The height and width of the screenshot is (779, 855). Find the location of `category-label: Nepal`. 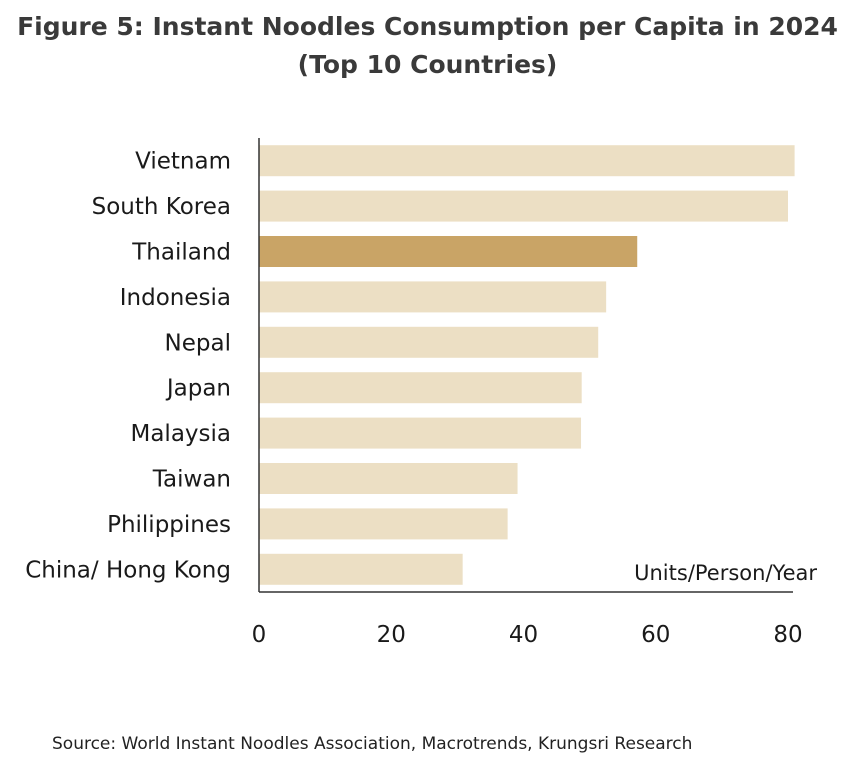

category-label: Nepal is located at coordinates (198, 343).